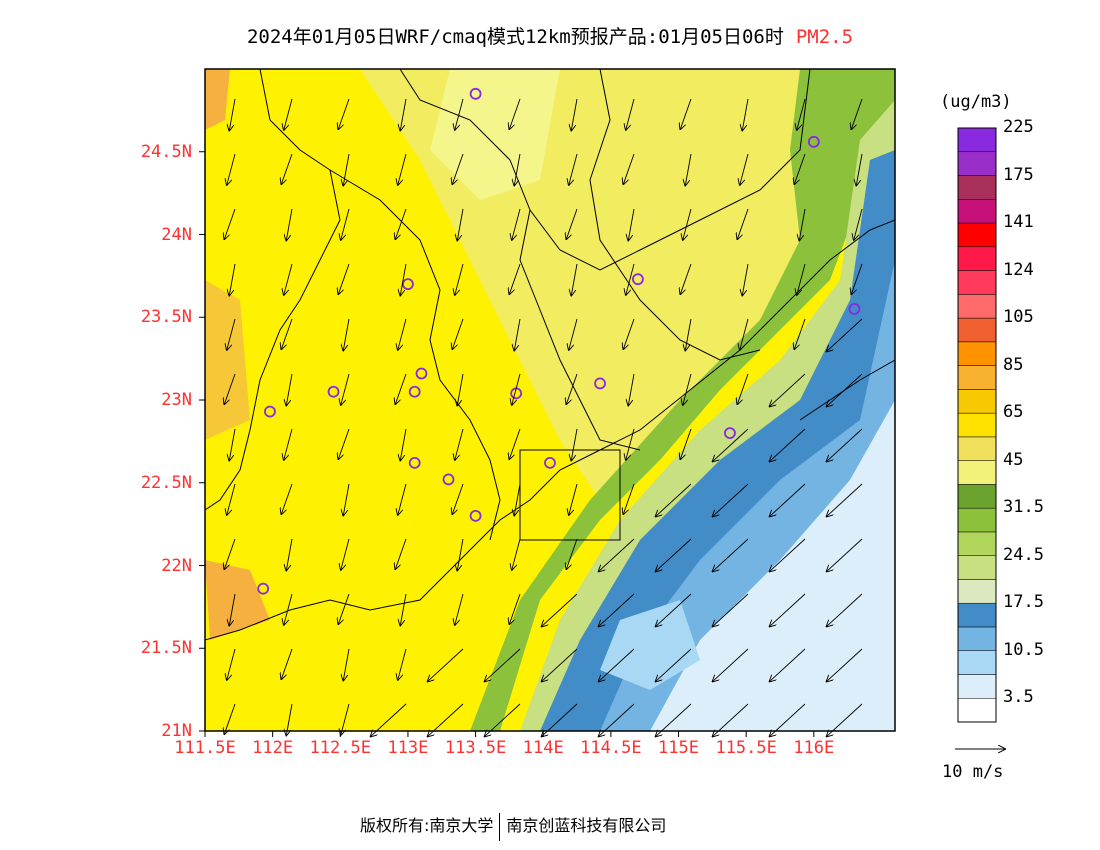  What do you see at coordinates (611, 748) in the screenshot?
I see `x-tick-label: 114.5E` at bounding box center [611, 748].